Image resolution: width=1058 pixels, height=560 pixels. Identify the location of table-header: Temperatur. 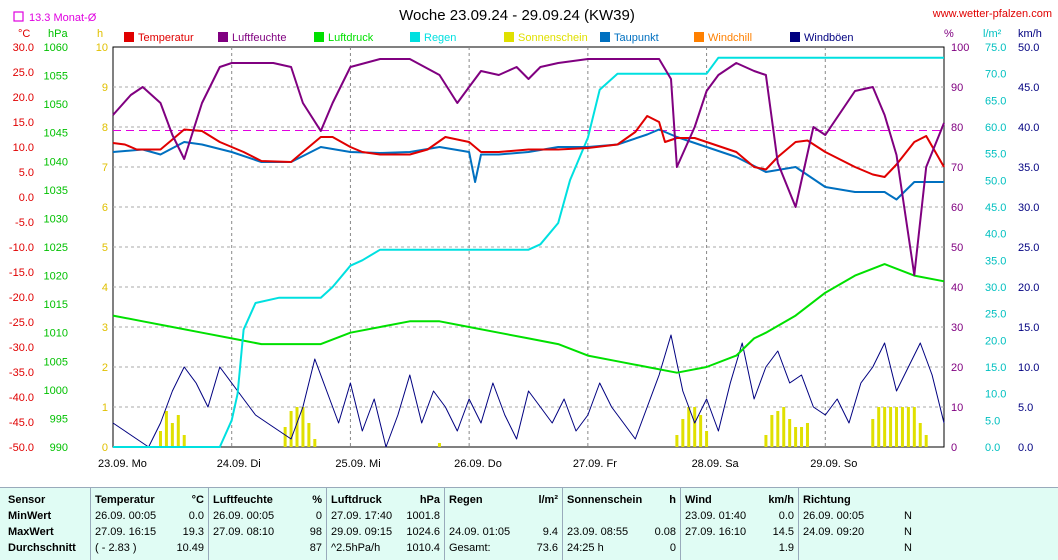
(125, 500).